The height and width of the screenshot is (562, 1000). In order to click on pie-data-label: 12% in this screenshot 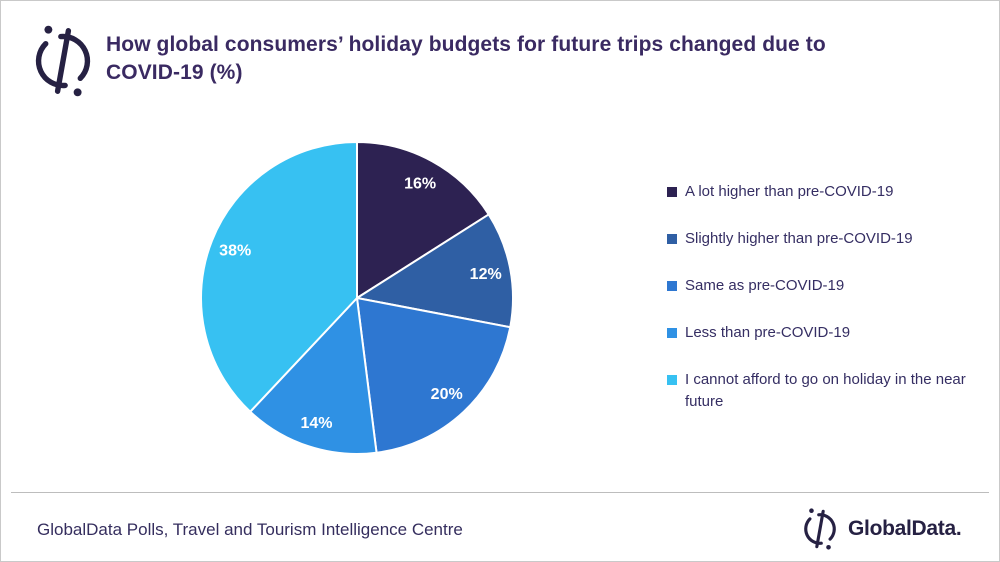, I will do `click(486, 274)`.